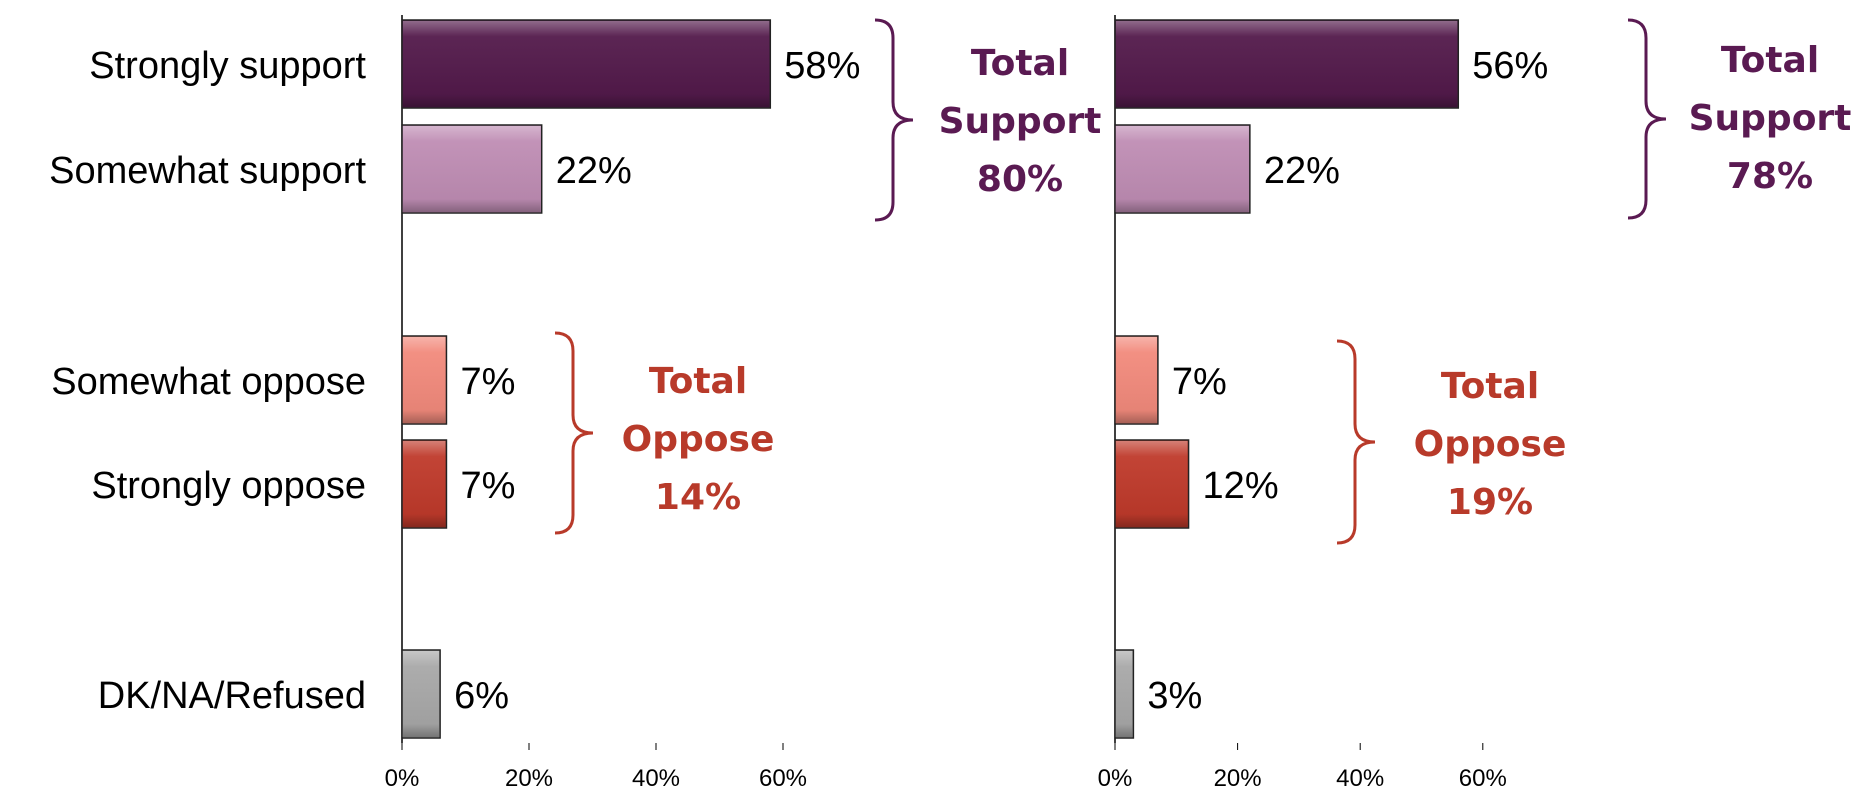  What do you see at coordinates (228, 486) in the screenshot?
I see `category-label-strongly-oppose: Strongly oppose` at bounding box center [228, 486].